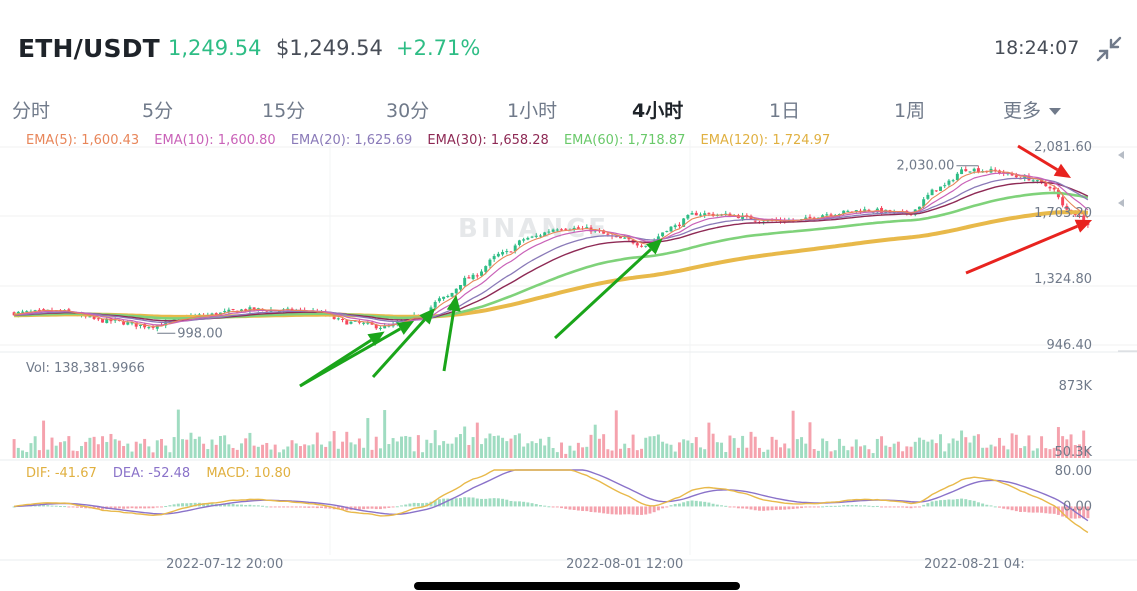 The width and height of the screenshot is (1137, 591). What do you see at coordinates (284, 111) in the screenshot?
I see `tab-15m: 15分` at bounding box center [284, 111].